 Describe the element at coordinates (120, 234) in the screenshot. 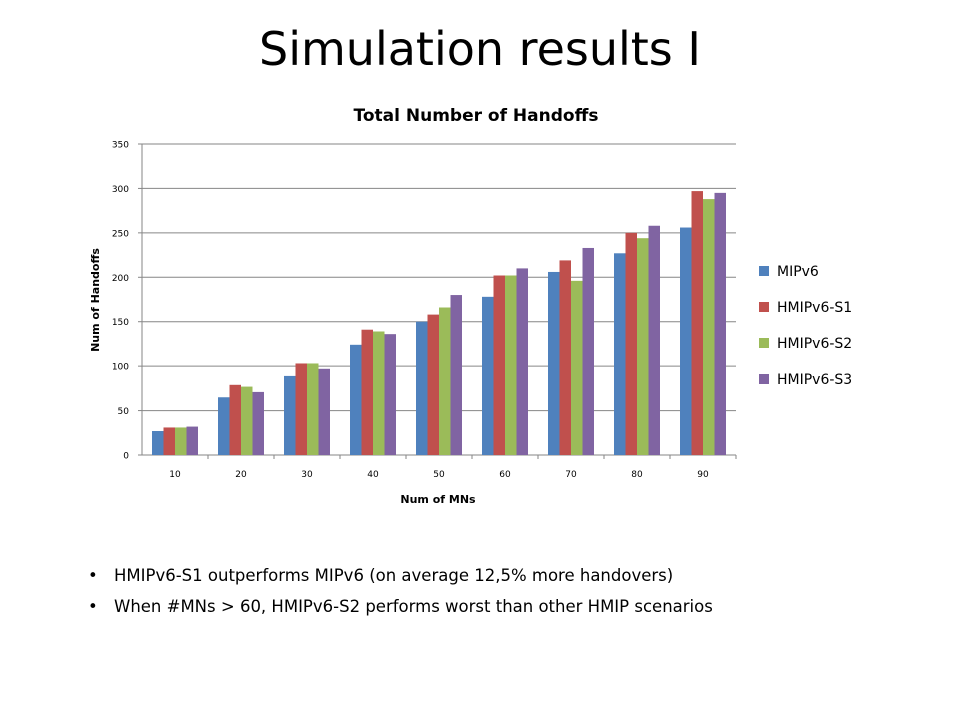

I see `y-tick-label: 250` at that location.